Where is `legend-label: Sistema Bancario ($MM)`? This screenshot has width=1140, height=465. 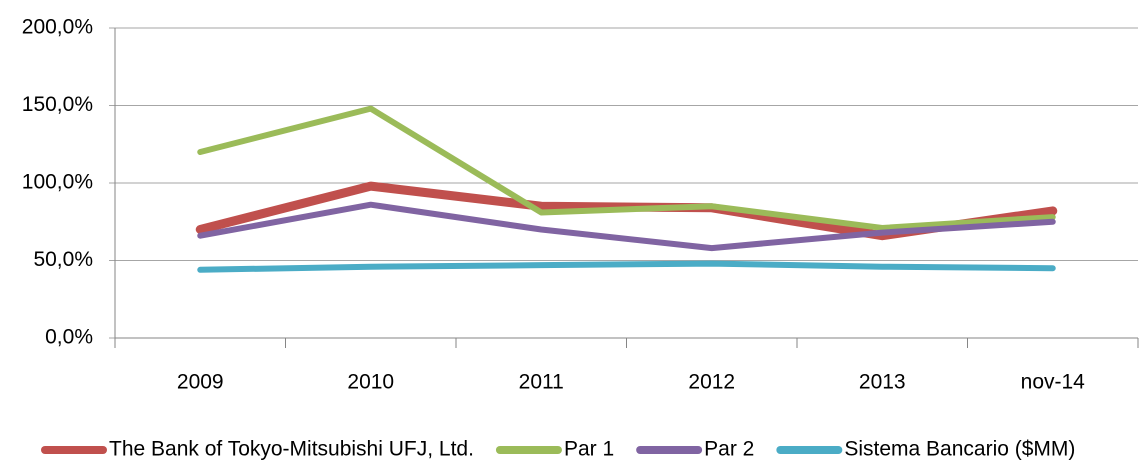
legend-label: Sistema Bancario ($MM) is located at coordinates (959, 449).